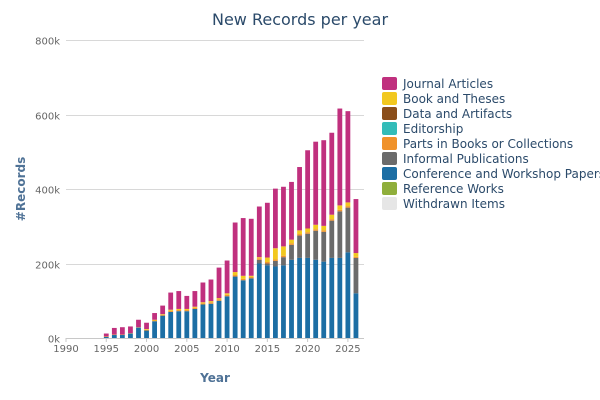  I want to click on legend-item-parts-in-books-or-collections: Parts in Books or Collections, so click(477, 144).